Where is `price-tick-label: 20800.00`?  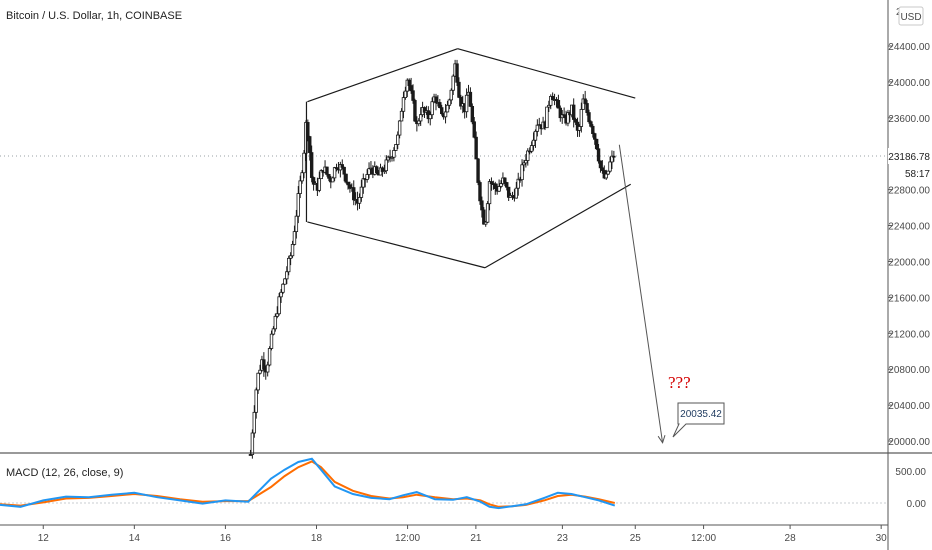
price-tick-label: 20800.00 is located at coordinates (909, 370).